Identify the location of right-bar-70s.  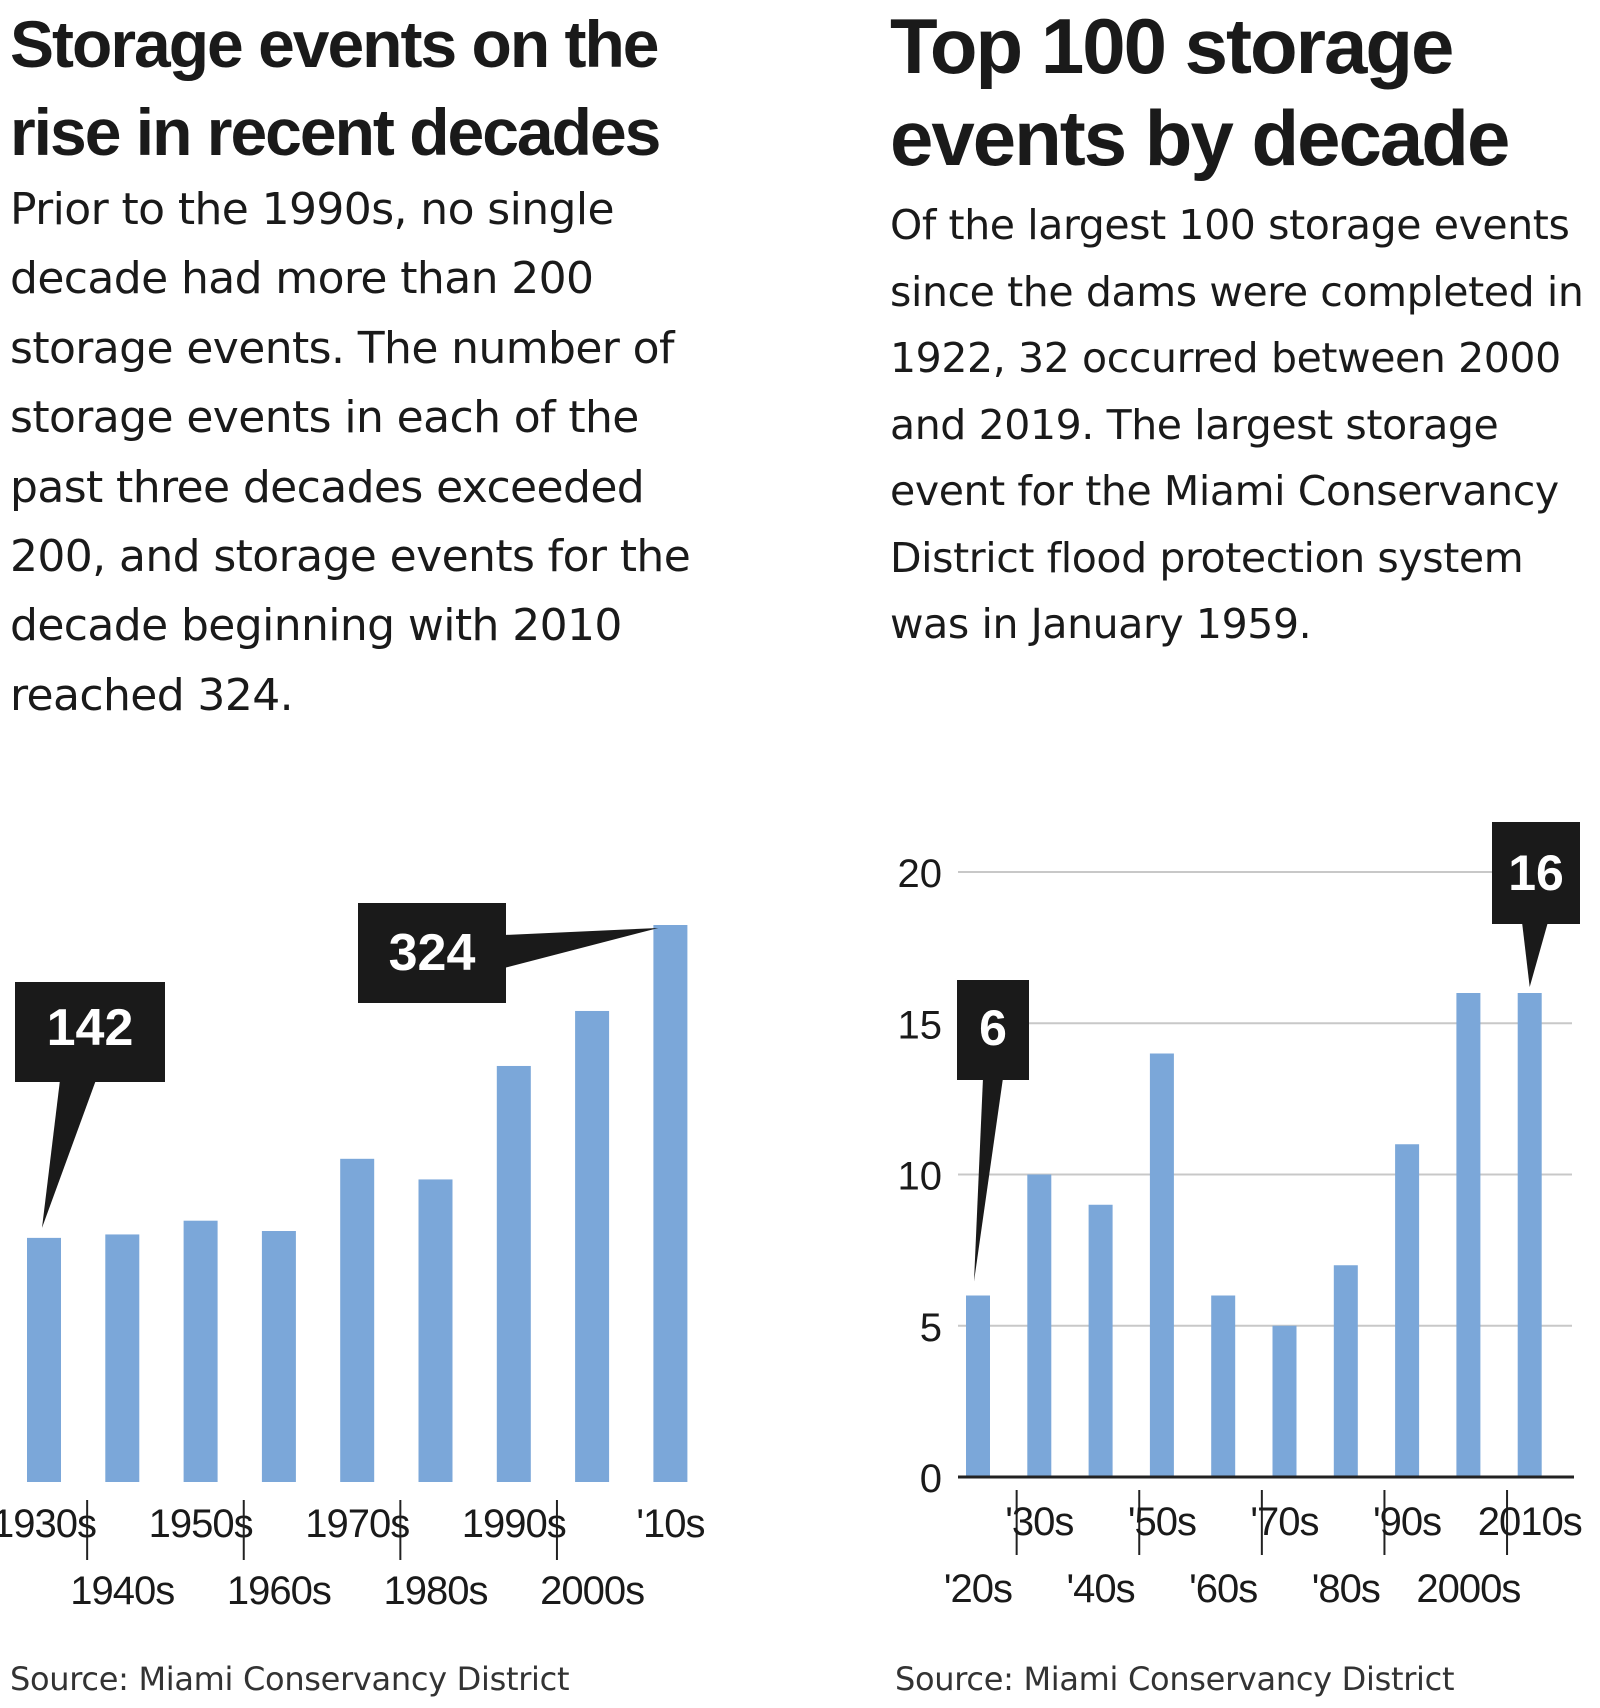
(1284, 1401).